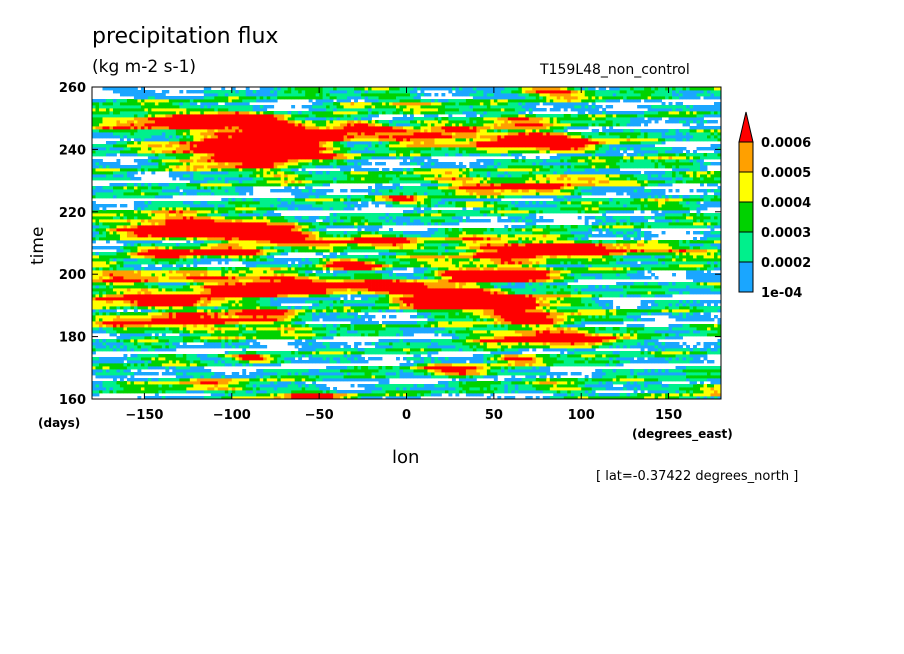  Describe the element at coordinates (786, 143) in the screenshot. I see `colorbar-label: 0.0006` at that location.